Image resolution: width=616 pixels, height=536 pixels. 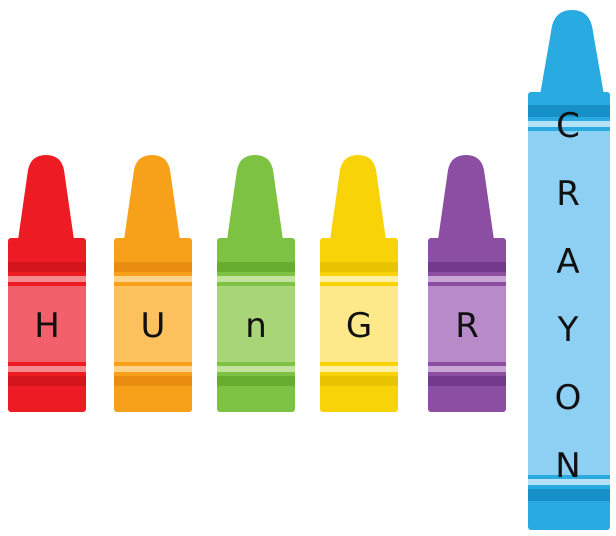 What do you see at coordinates (567, 466) in the screenshot?
I see `crayon-letter: N` at bounding box center [567, 466].